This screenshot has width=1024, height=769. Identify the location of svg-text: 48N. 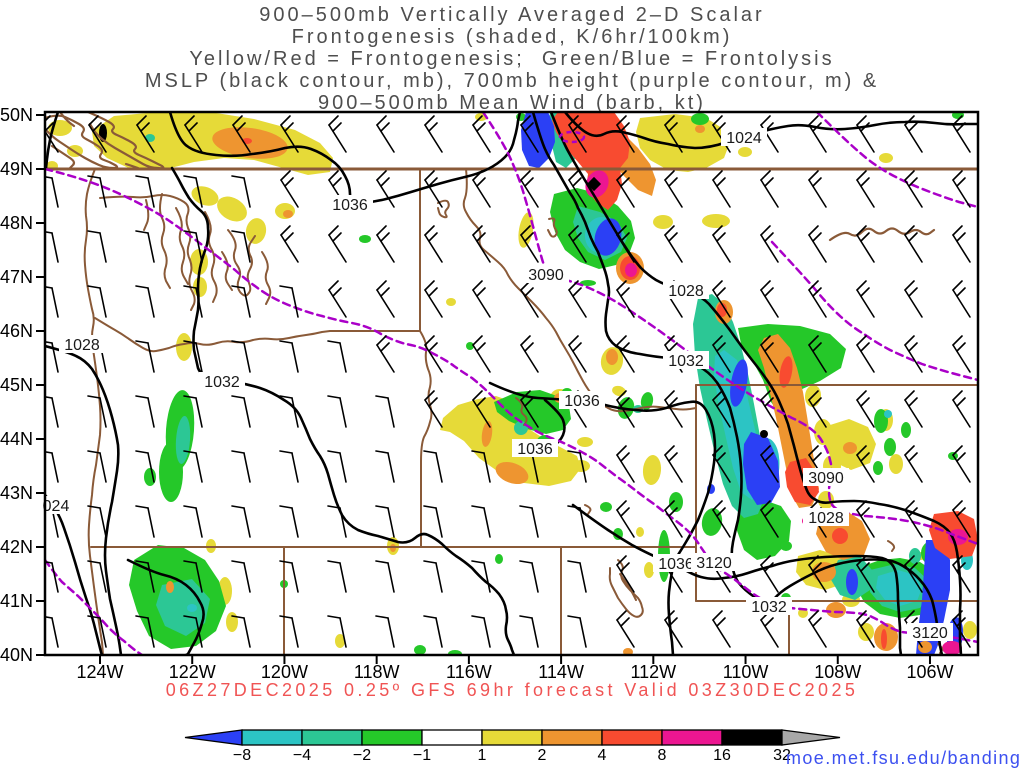
(16, 223).